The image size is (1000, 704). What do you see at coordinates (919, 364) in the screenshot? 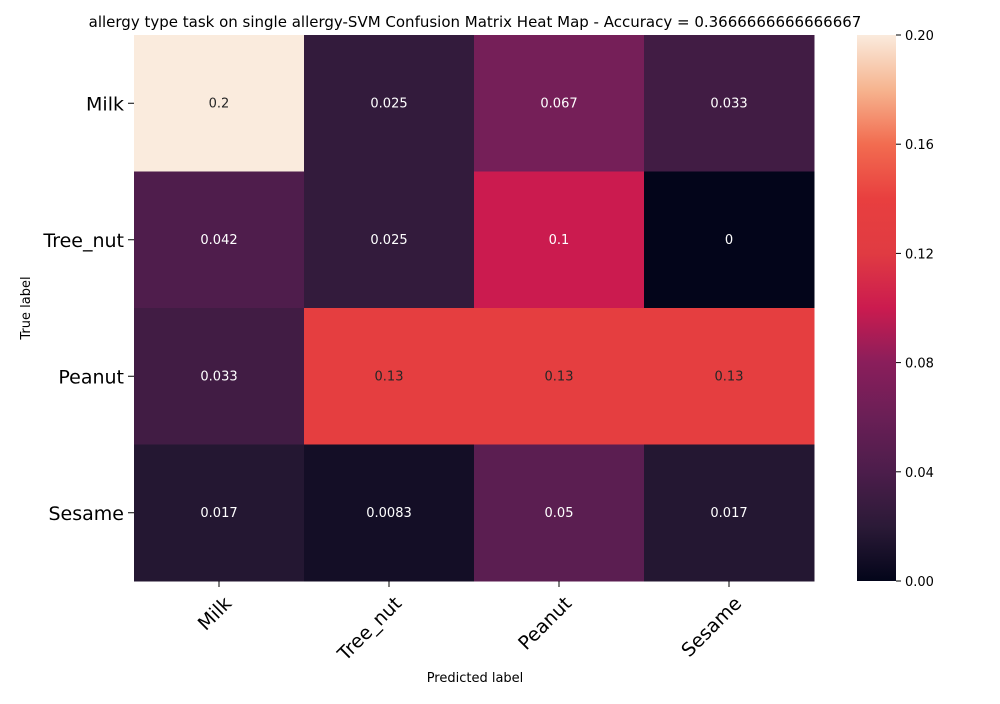
I see `colorbar-tick-label: 0.08` at bounding box center [919, 364].